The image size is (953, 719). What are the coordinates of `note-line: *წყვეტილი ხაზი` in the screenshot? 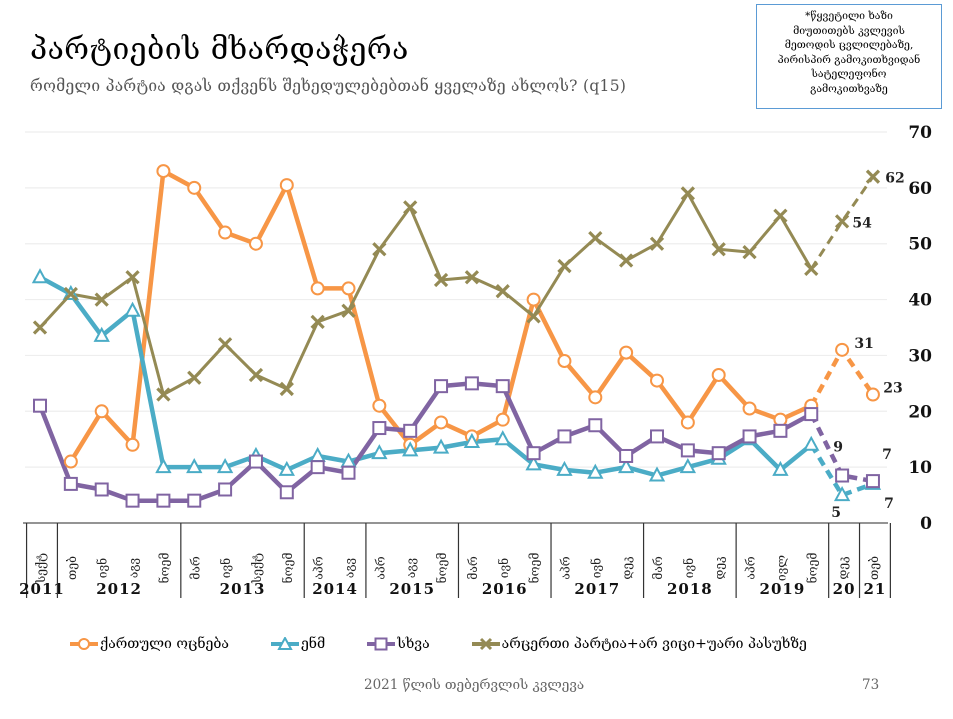 It's located at (849, 16).